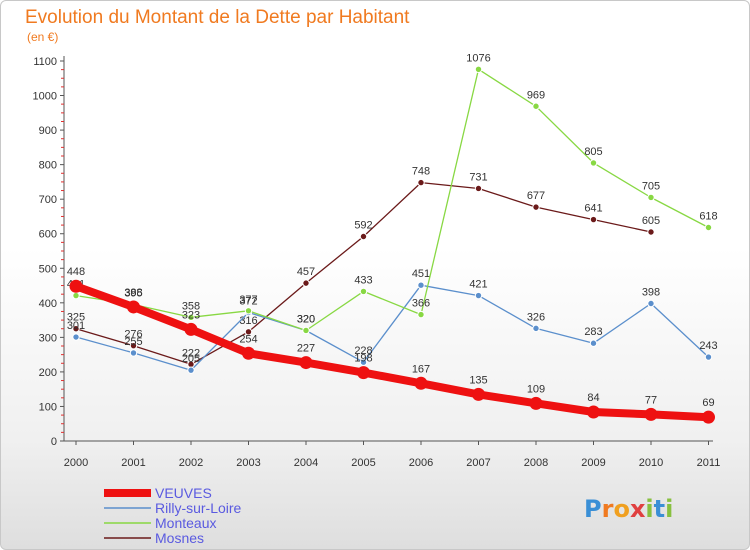 Image resolution: width=750 pixels, height=550 pixels. What do you see at coordinates (638, 509) in the screenshot?
I see `logo-letter: x` at bounding box center [638, 509].